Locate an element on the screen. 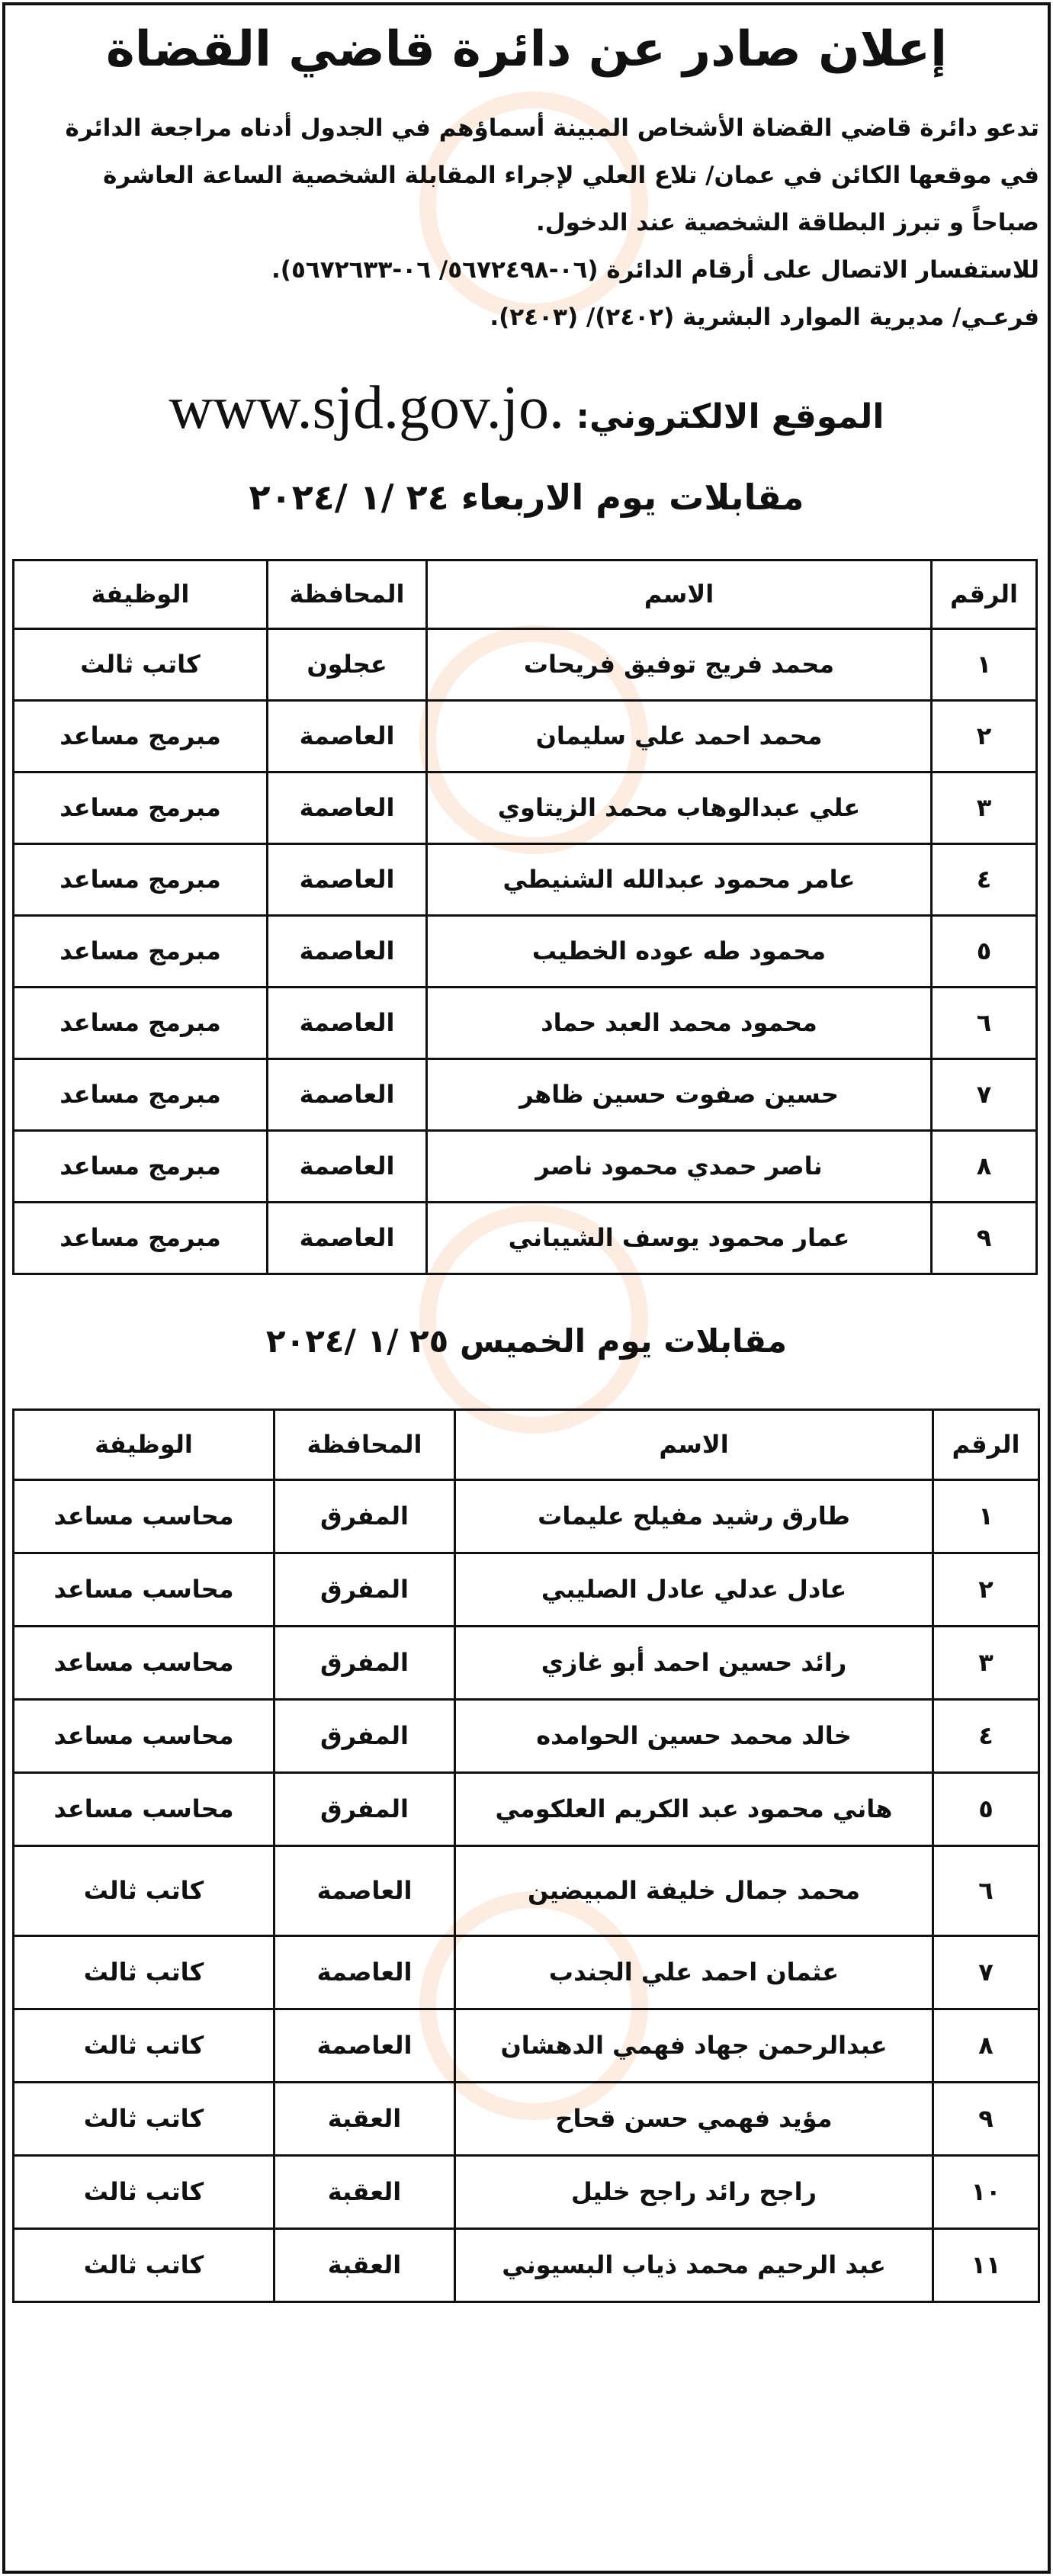  table-row: ١٠ راجح رائد راجح خليل العقبة كاتب ثالث is located at coordinates (526, 2192).